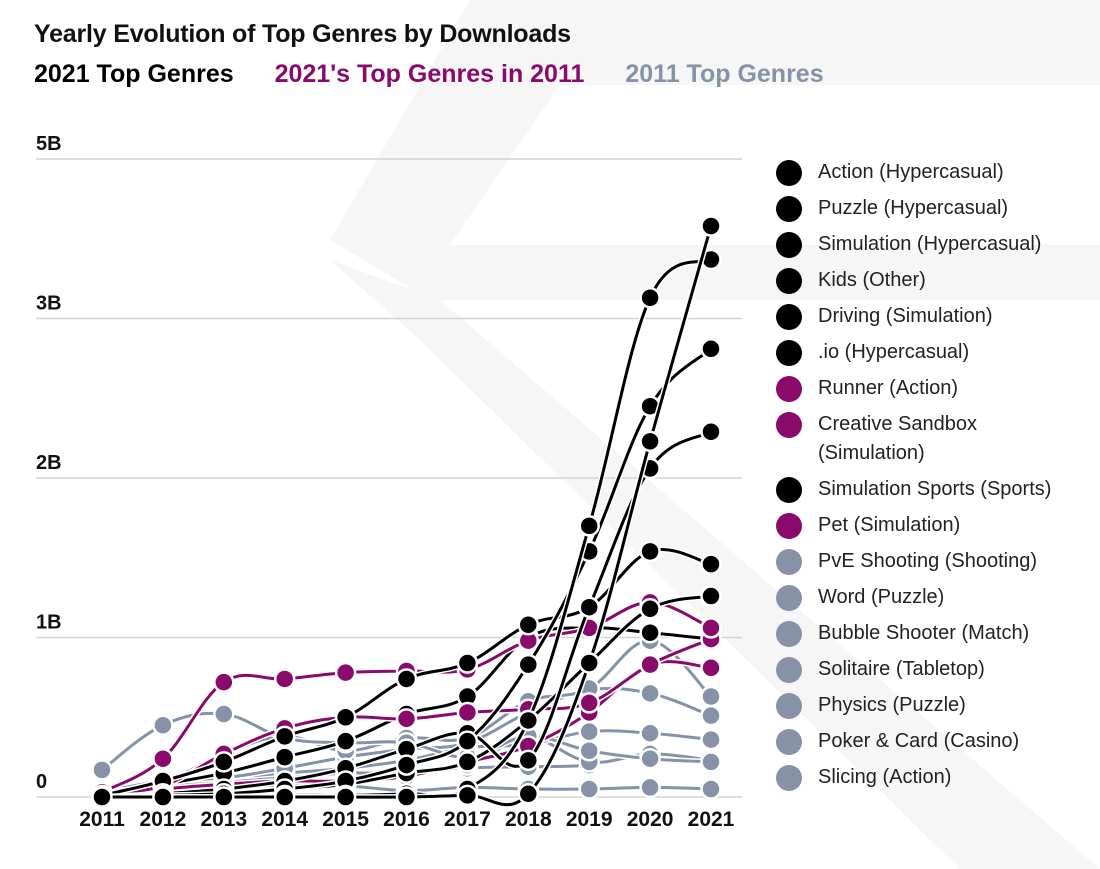  Describe the element at coordinates (889, 525) in the screenshot. I see `legend-label: Pet (Simulation)` at that location.